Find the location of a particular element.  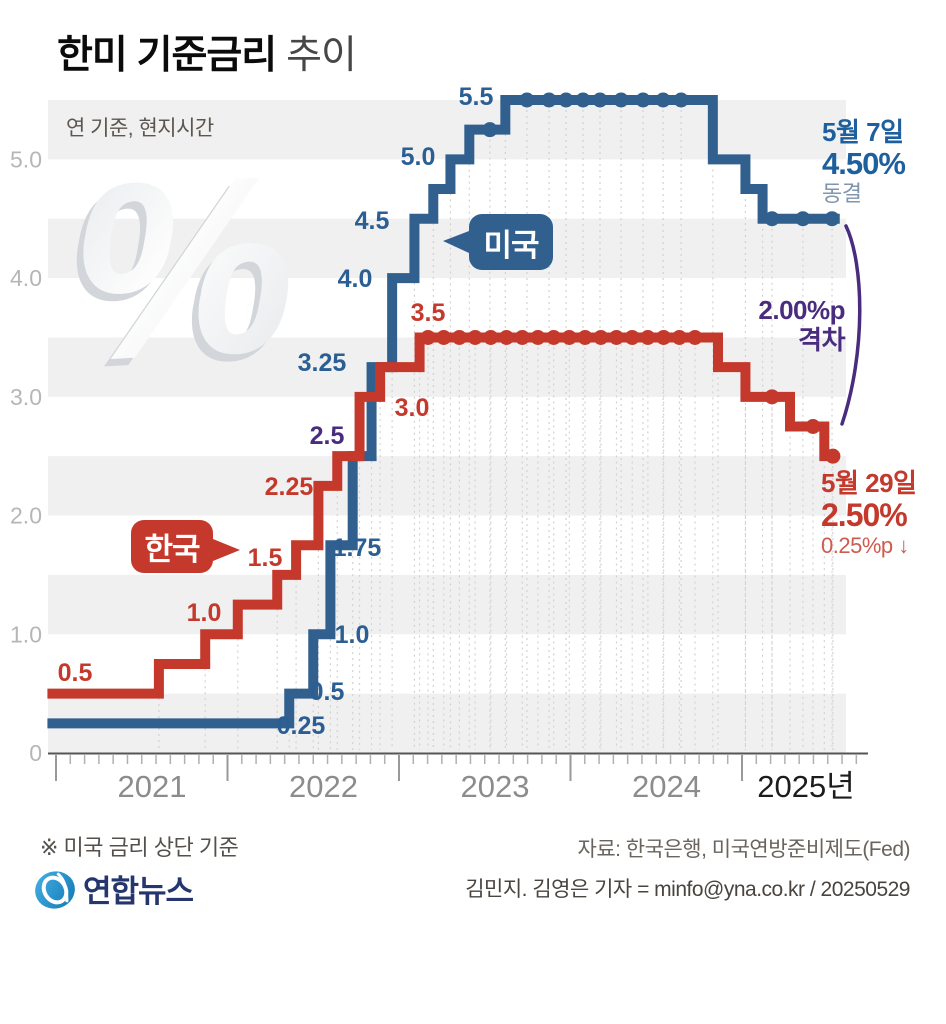

us-series-label: 미국 is located at coordinates (511, 245).